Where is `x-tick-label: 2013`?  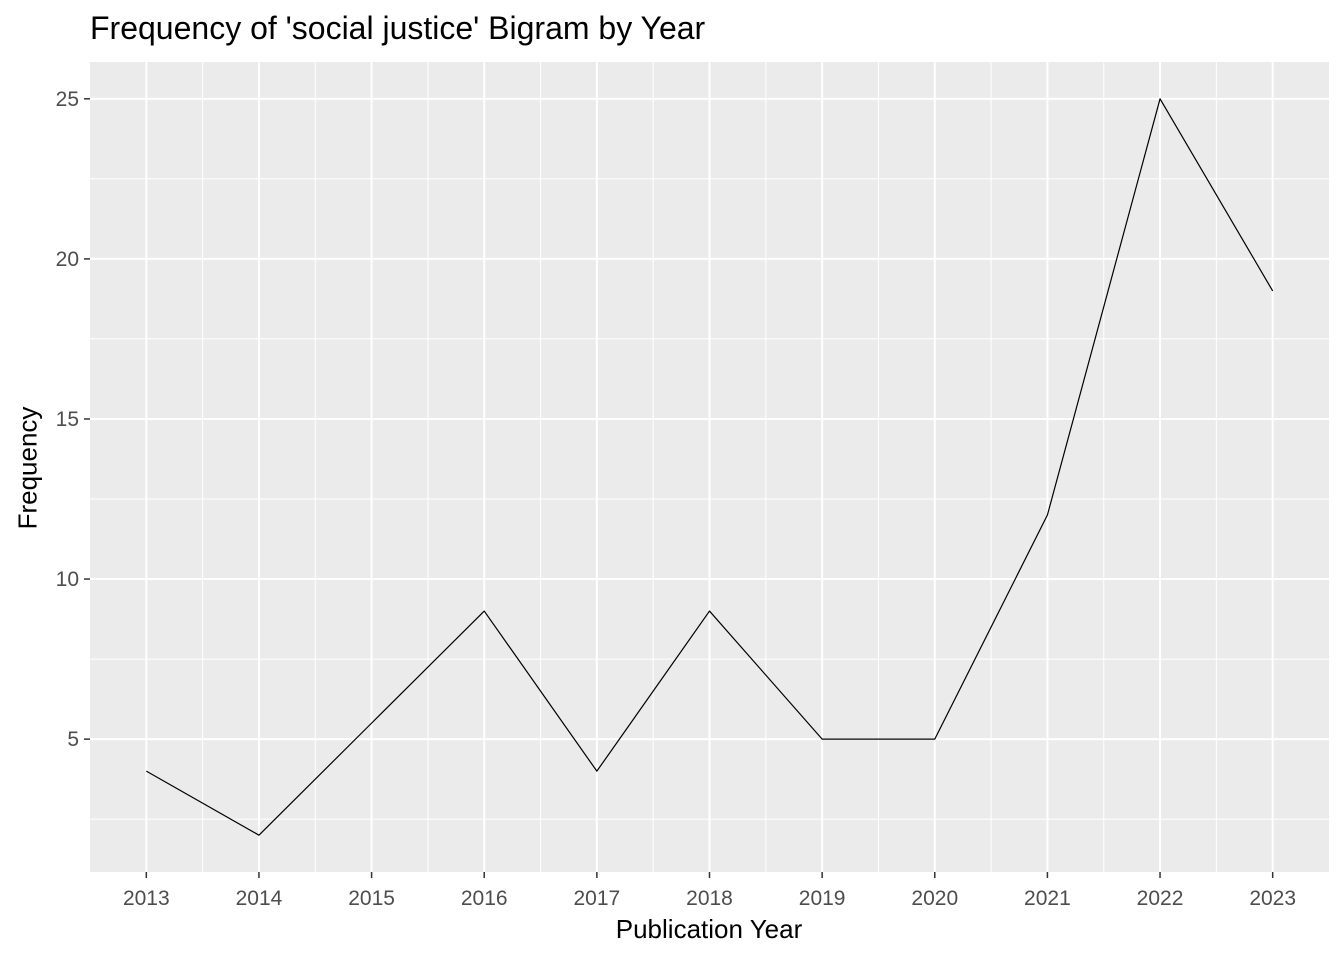 x-tick-label: 2013 is located at coordinates (146, 898).